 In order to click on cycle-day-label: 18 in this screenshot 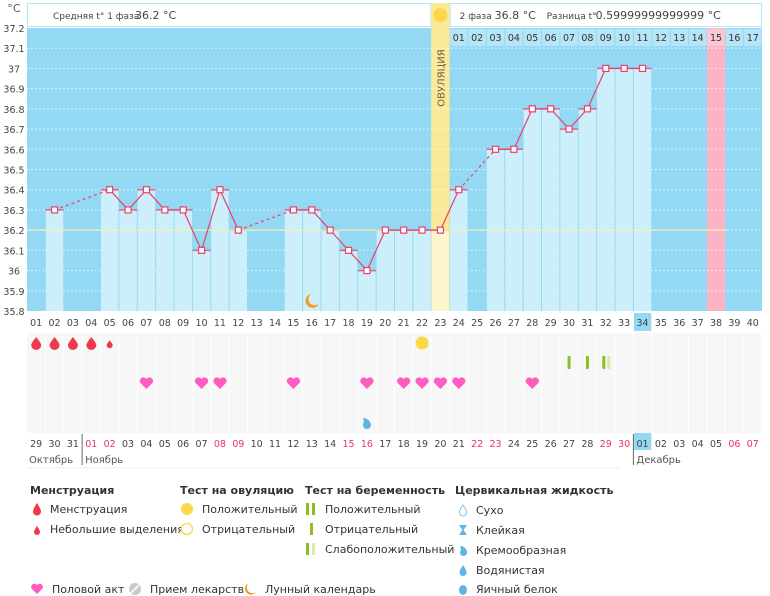, I will do `click(349, 323)`.